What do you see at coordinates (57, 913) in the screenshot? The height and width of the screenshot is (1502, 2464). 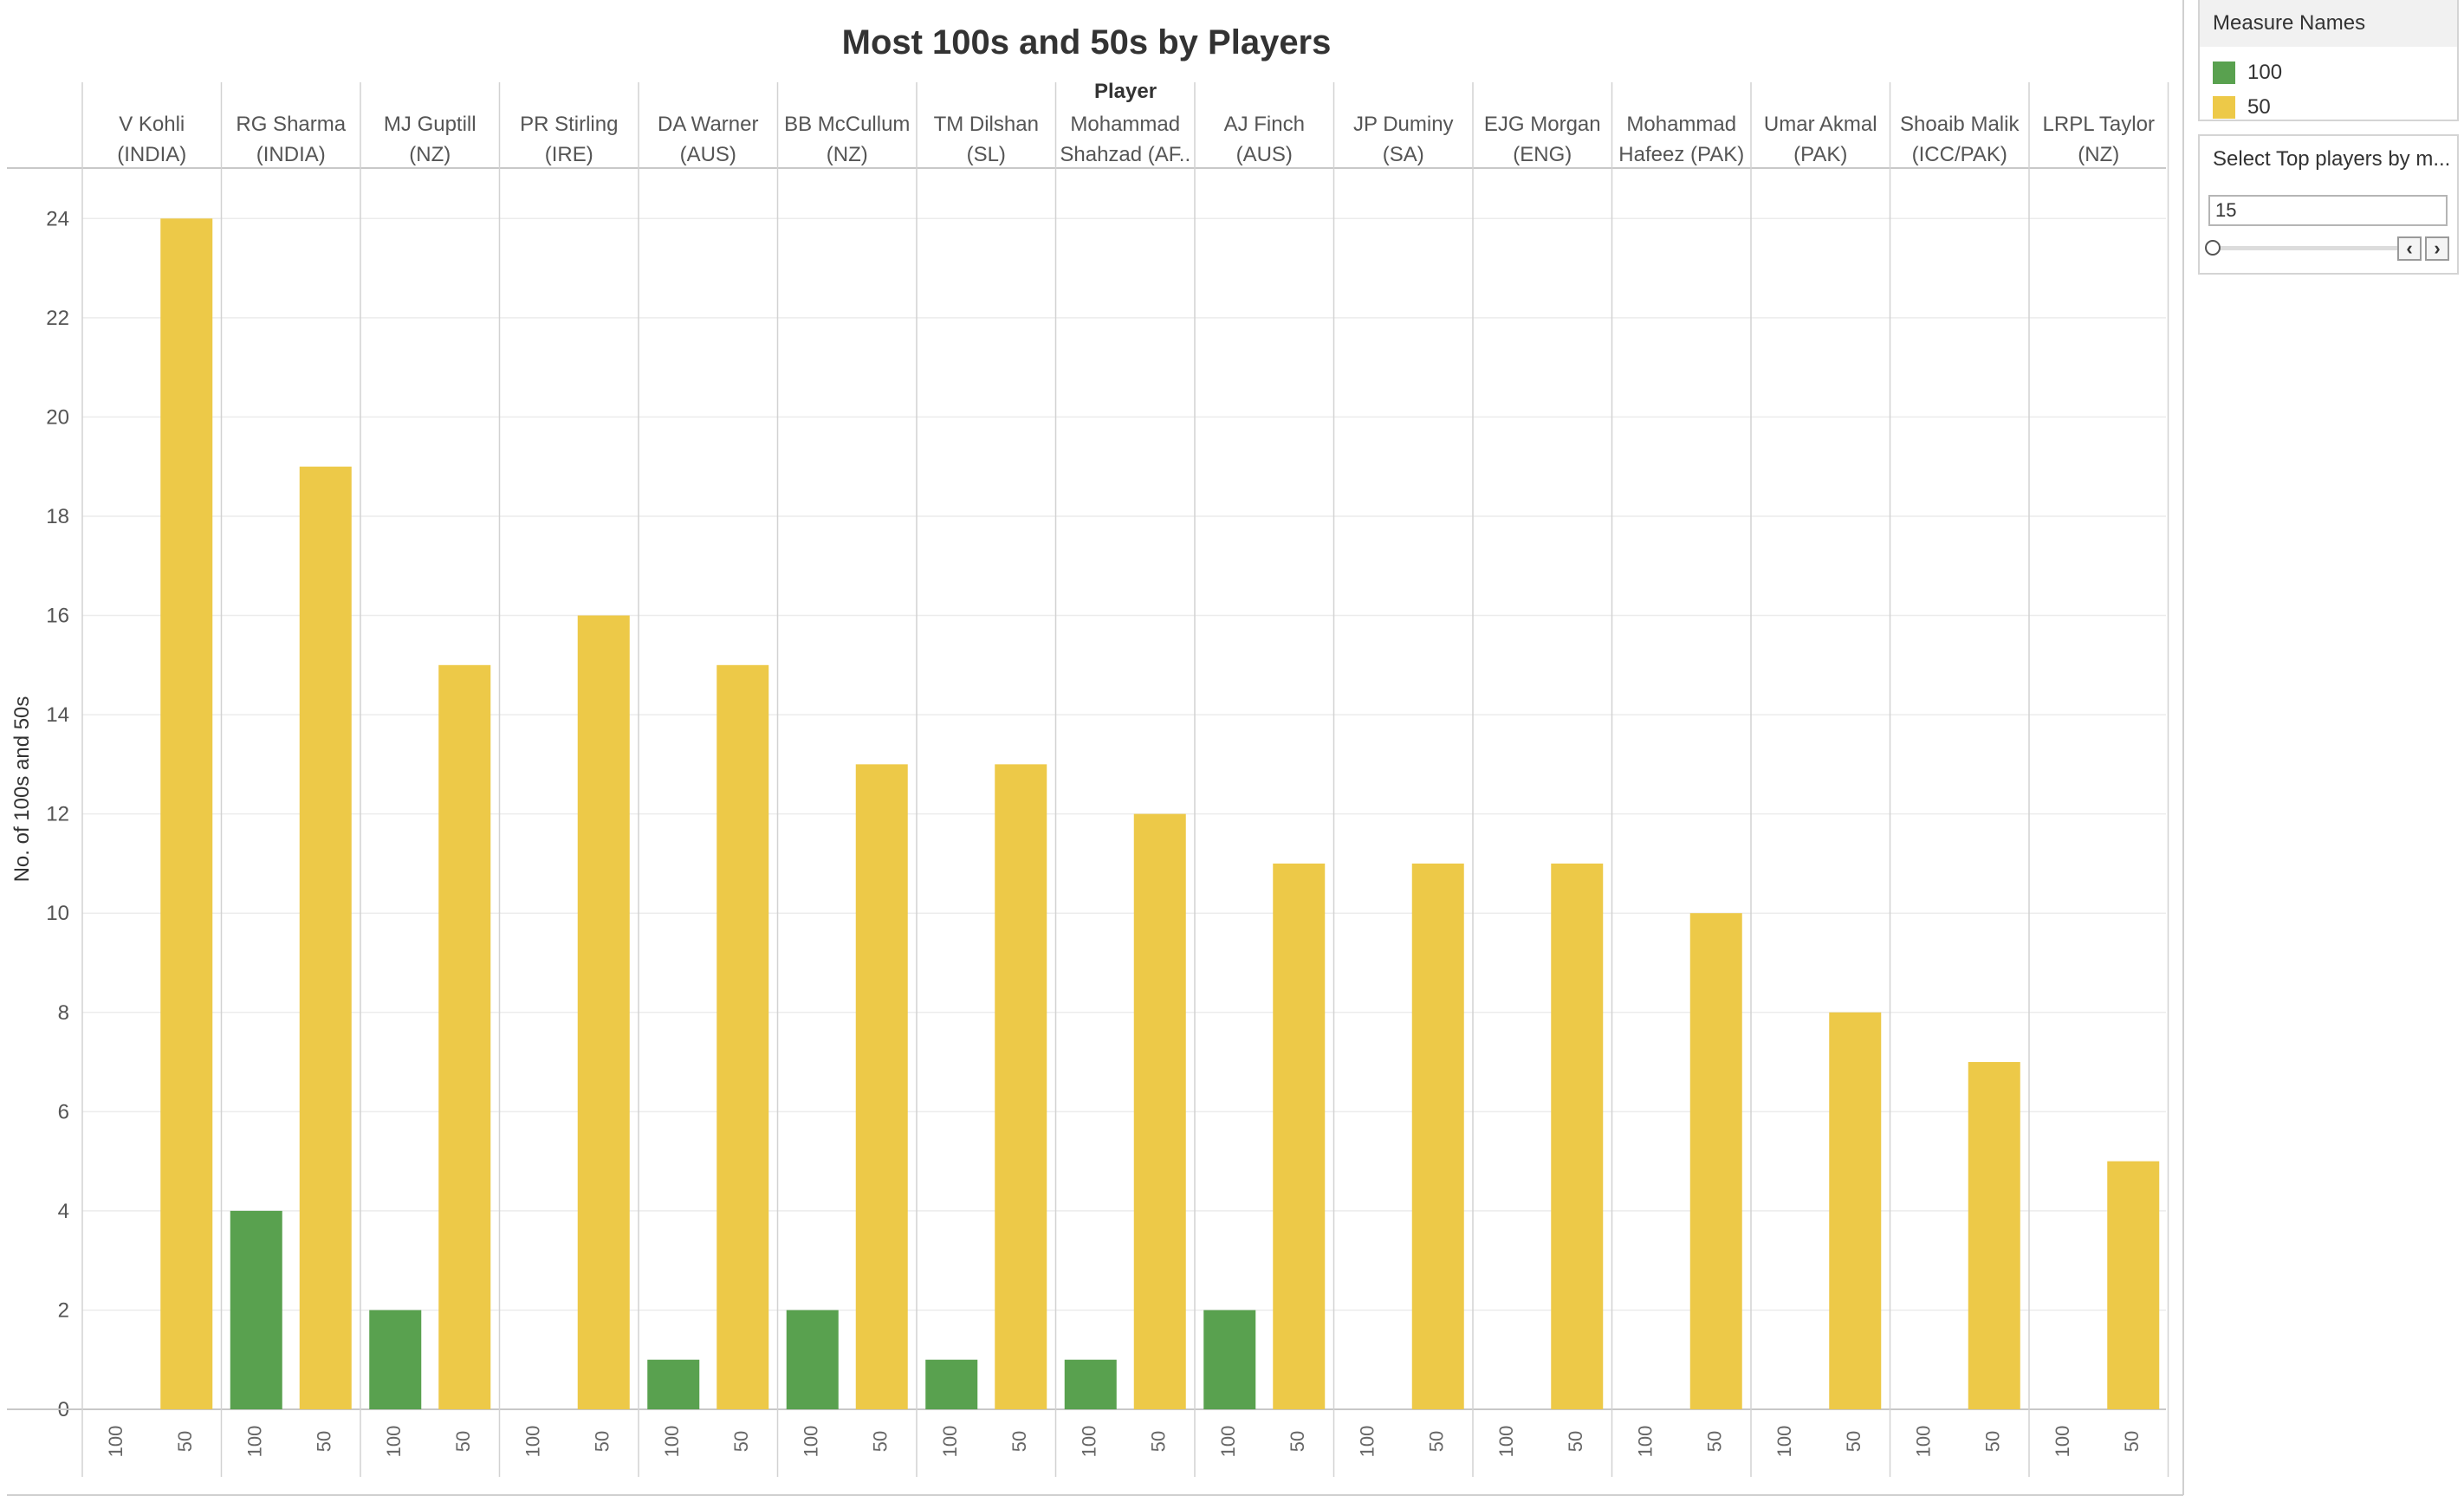 I see `y-tick-label: 10` at bounding box center [57, 913].